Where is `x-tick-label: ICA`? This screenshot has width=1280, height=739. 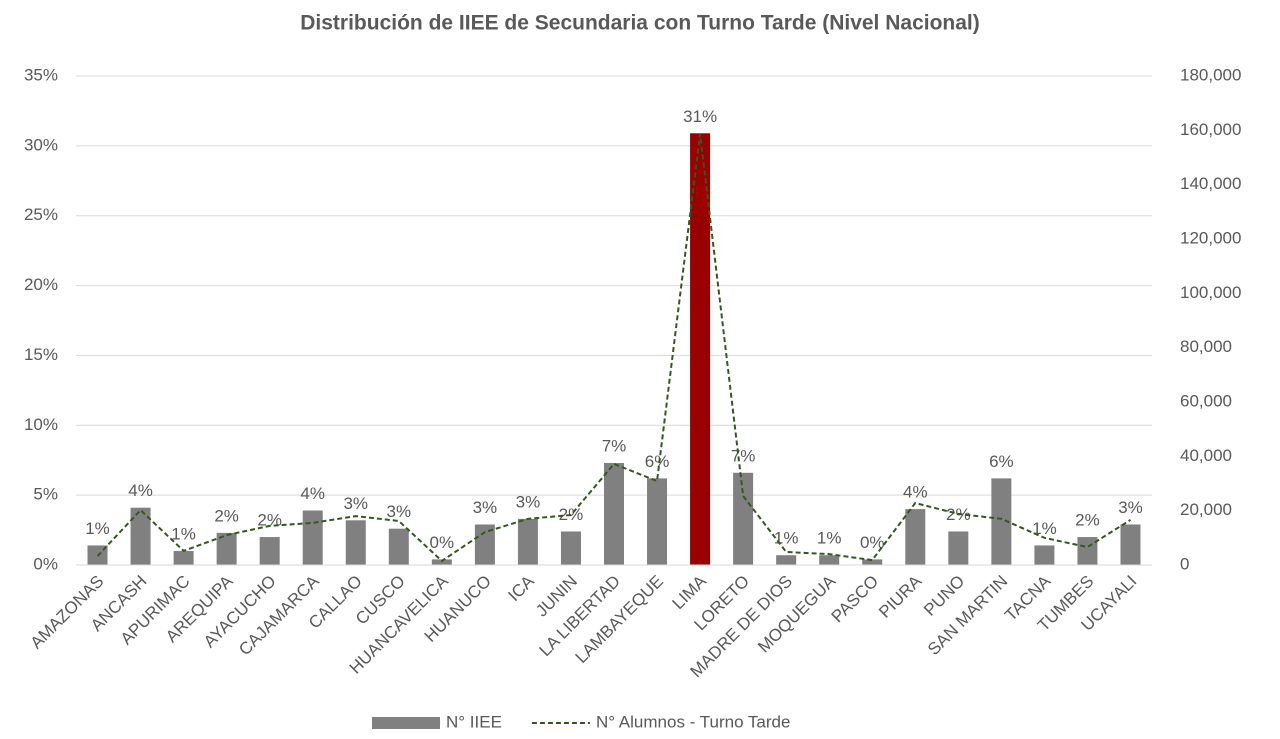
x-tick-label: ICA is located at coordinates (521, 588).